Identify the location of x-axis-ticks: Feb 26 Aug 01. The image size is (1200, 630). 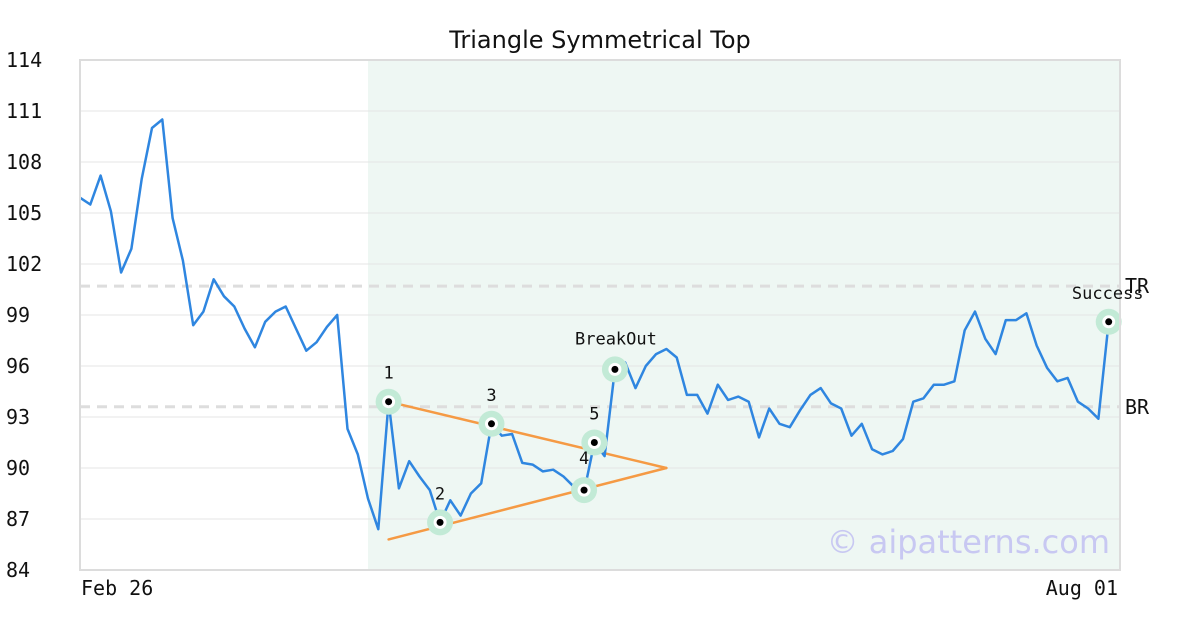
(599, 588).